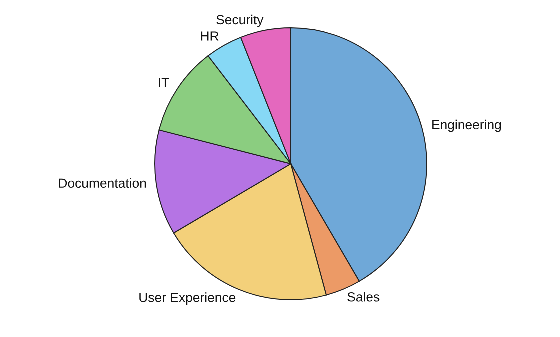  Describe the element at coordinates (102, 183) in the screenshot. I see `slice-label: Documentation` at that location.